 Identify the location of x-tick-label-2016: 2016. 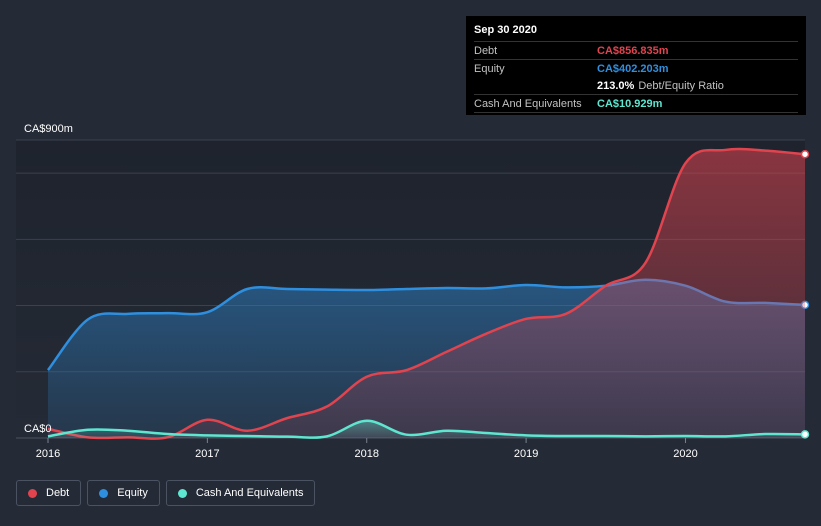
(48, 454).